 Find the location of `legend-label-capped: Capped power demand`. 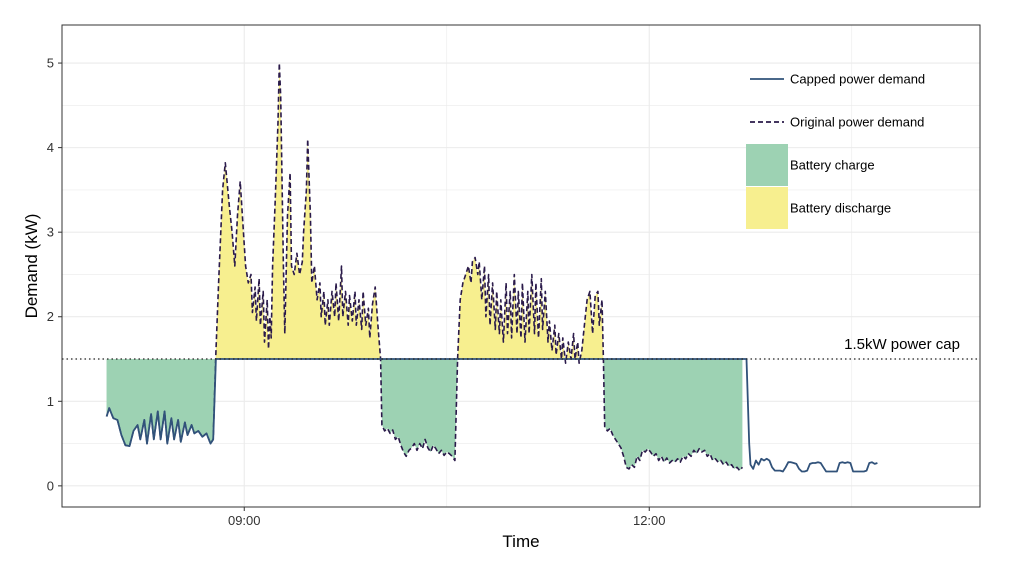

legend-label-capped: Capped power demand is located at coordinates (857, 79).